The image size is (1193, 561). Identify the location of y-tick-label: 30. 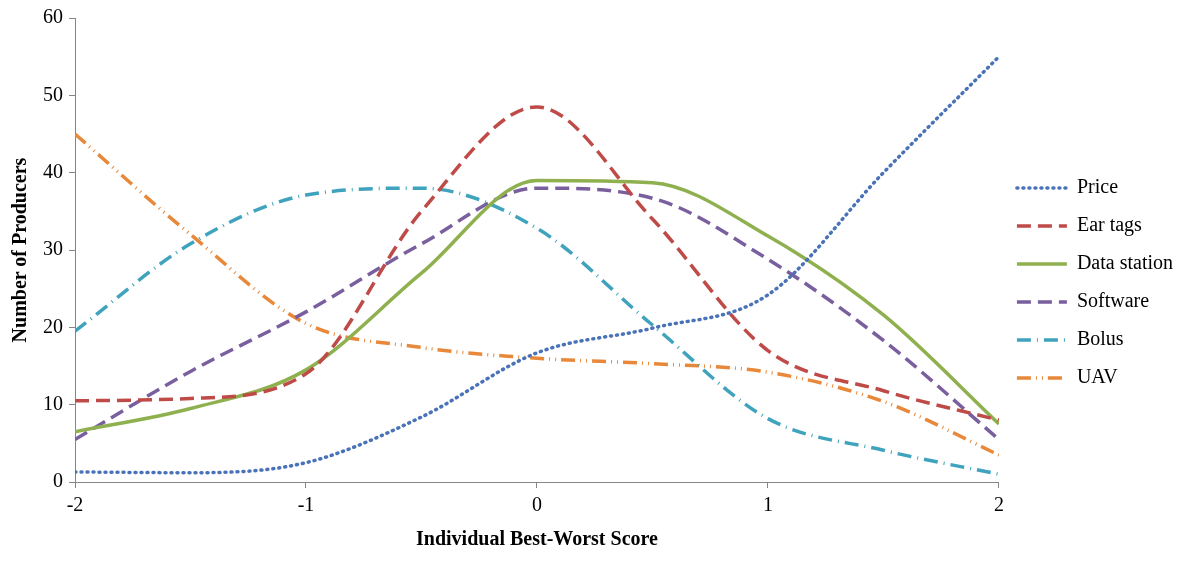
(53, 248).